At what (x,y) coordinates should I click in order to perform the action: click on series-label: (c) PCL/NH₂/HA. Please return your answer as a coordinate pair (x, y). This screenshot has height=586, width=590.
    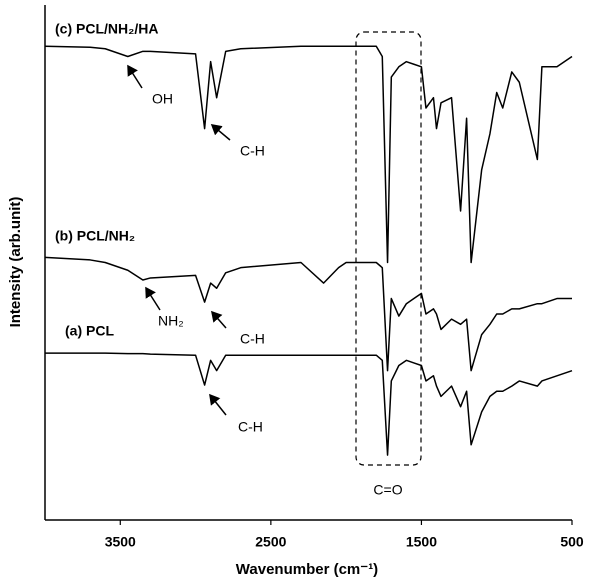
    Looking at the image, I should click on (106, 29).